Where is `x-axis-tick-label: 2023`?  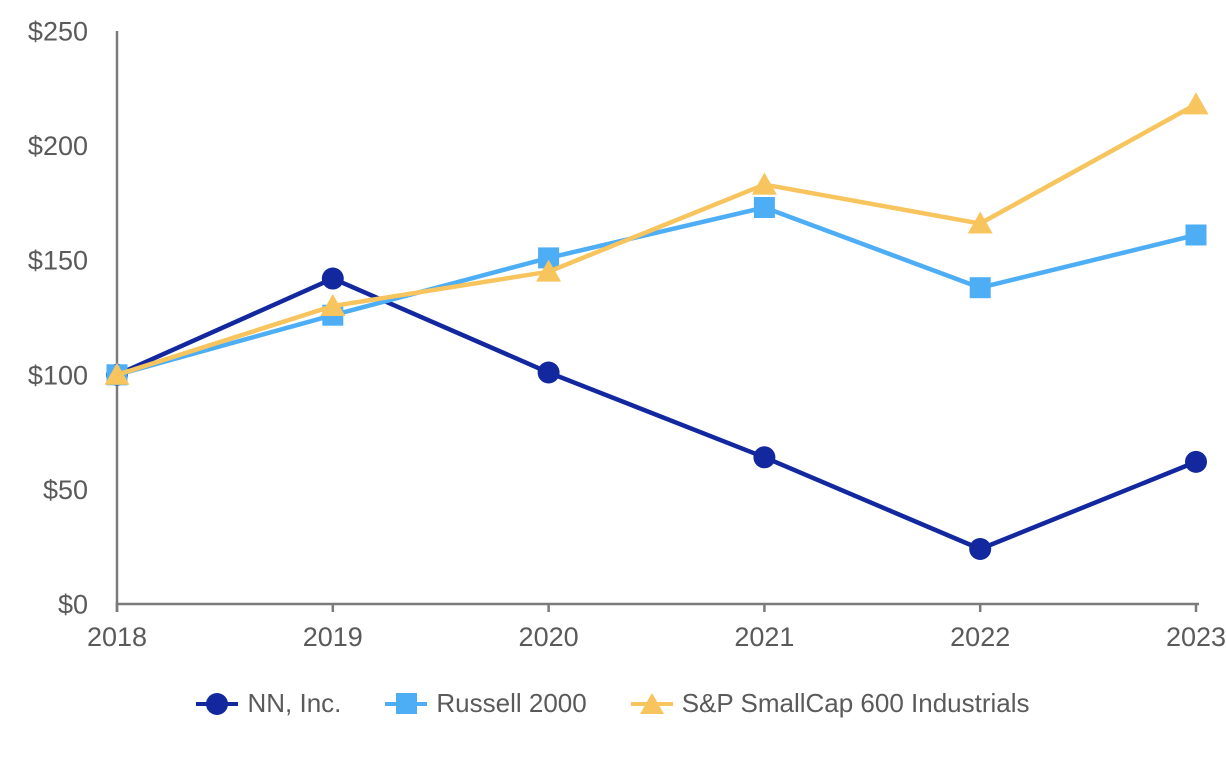 x-axis-tick-label: 2023 is located at coordinates (1196, 637).